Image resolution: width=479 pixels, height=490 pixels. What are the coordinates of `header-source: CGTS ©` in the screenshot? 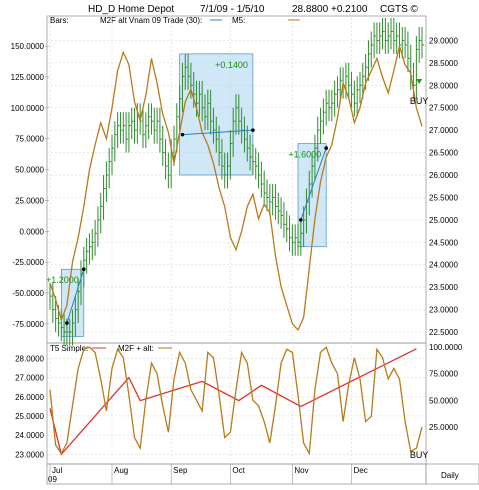 It's located at (399, 9).